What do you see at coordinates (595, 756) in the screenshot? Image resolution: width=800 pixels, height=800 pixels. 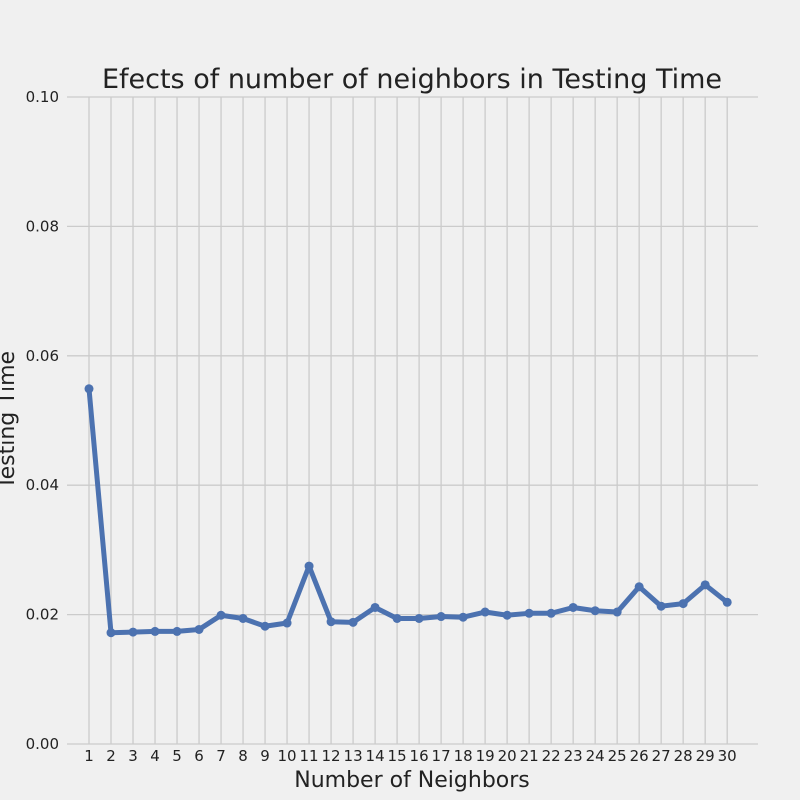 I see `x-tick-label: 24` at bounding box center [595, 756].